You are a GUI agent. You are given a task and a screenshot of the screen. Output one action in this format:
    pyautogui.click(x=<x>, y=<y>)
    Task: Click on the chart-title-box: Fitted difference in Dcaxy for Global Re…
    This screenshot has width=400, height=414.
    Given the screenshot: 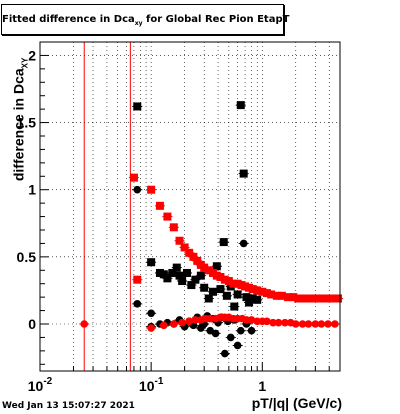 What is the action you would take?
    pyautogui.click(x=145, y=19)
    